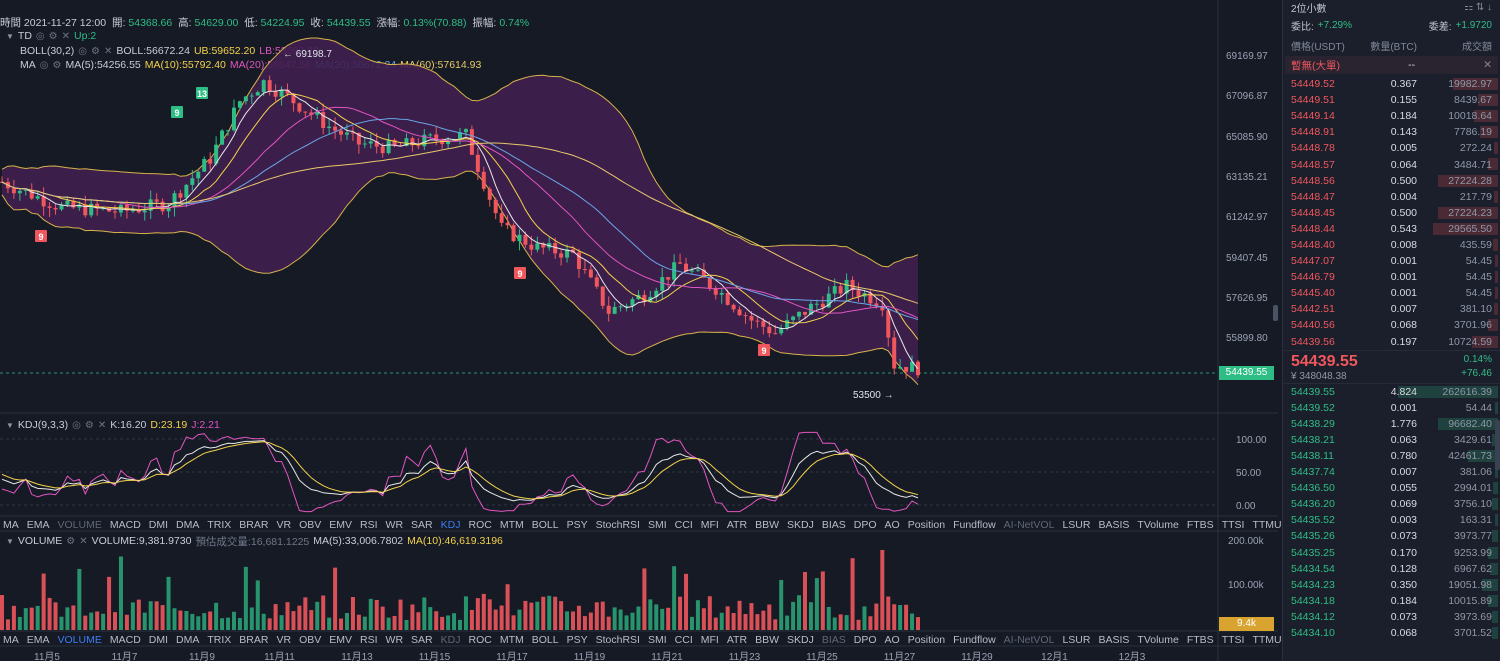  Describe the element at coordinates (1391, 392) in the screenshot. I see `bid-row: 54439.55 4.824 262616.39` at that location.